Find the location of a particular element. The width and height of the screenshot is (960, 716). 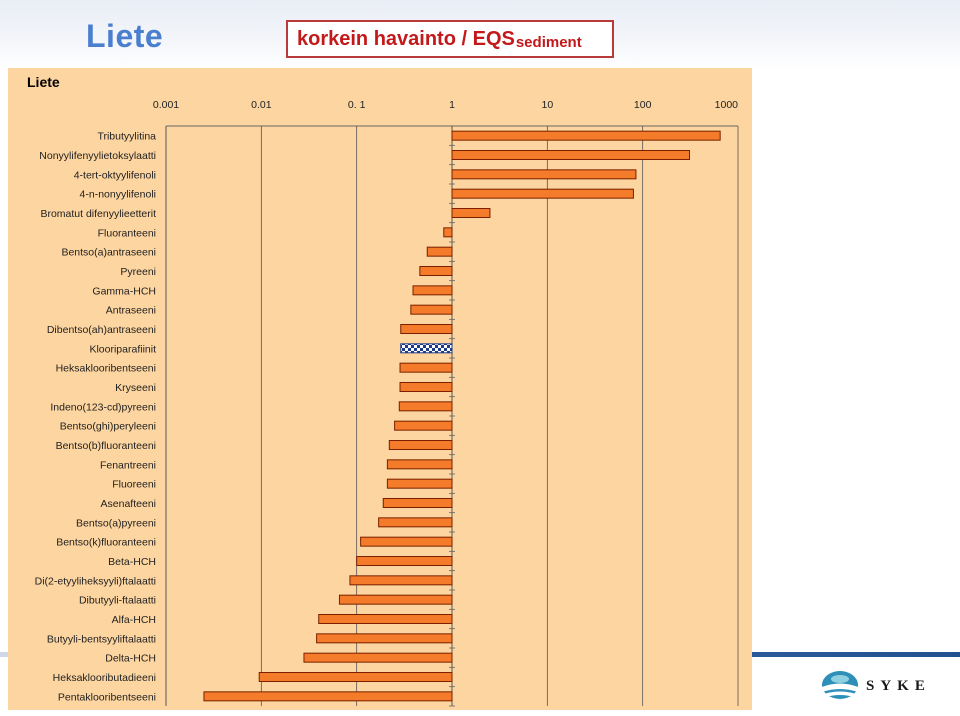

category-label: Alfa-HCH is located at coordinates (134, 620).